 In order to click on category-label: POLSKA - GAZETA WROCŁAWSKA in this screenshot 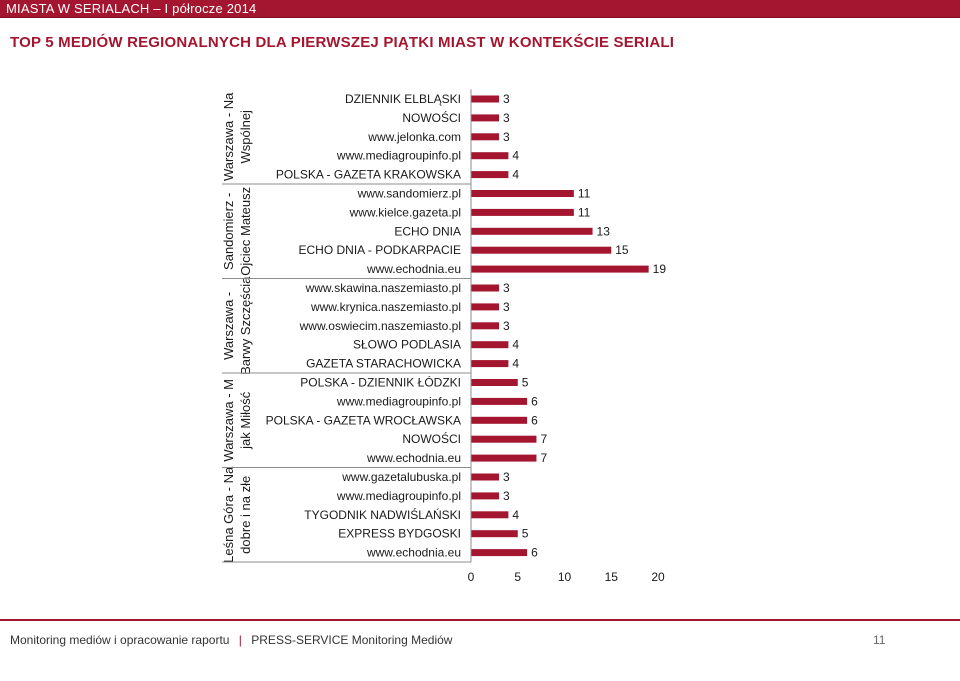, I will do `click(363, 420)`.